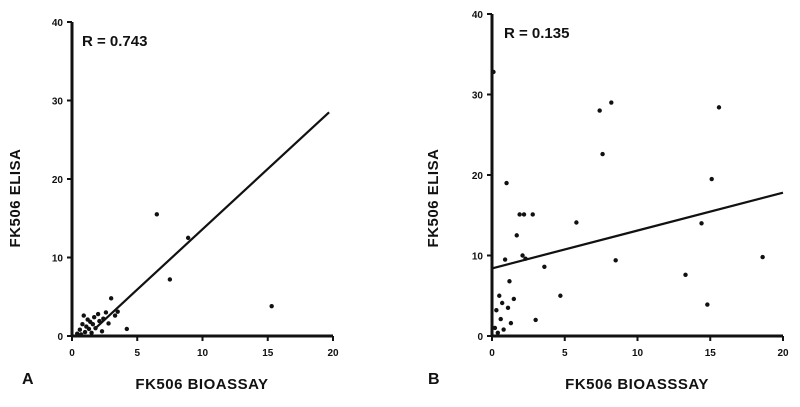  I want to click on x-axis-title: FK506 BIOASSSAY, so click(637, 384).